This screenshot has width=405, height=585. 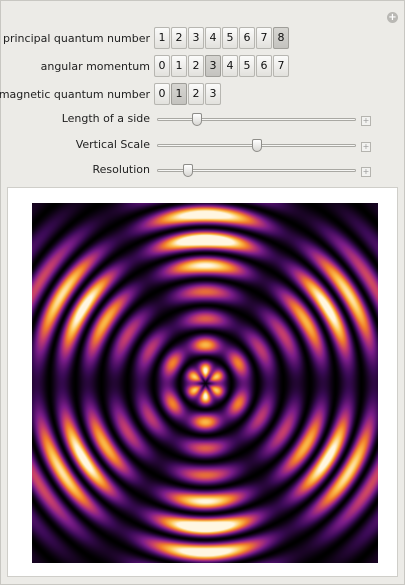 I want to click on angular-label: angular momentum, so click(x=95, y=66).